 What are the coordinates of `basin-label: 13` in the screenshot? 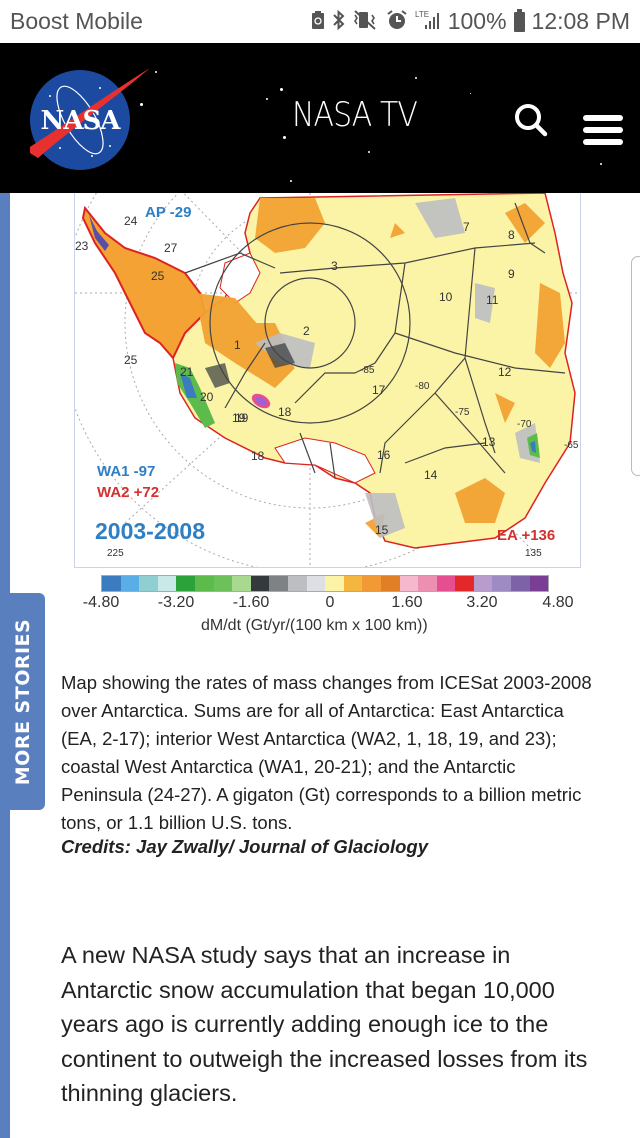 It's located at (489, 442).